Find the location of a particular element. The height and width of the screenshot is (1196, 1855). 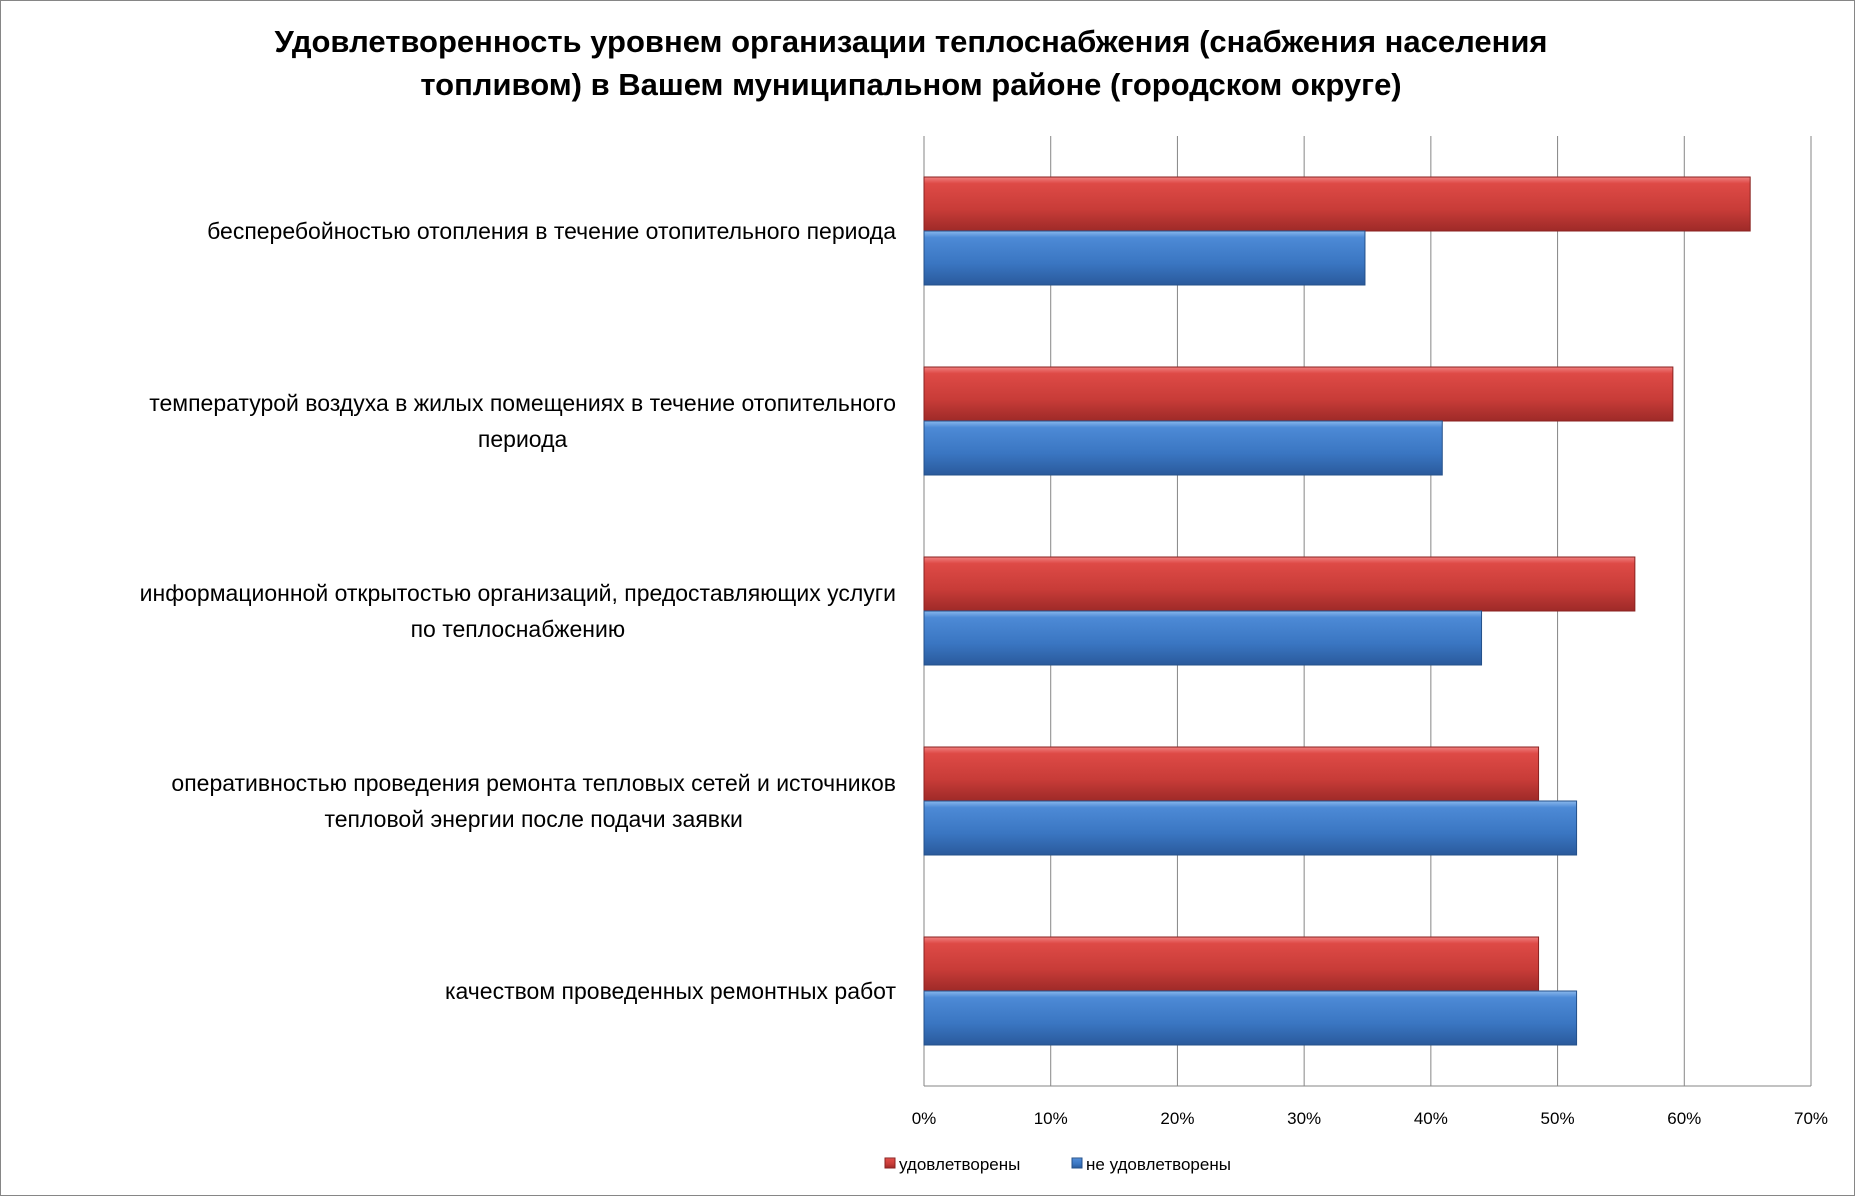

category-label-line: качеством проведенных ремонтных работ is located at coordinates (671, 991).